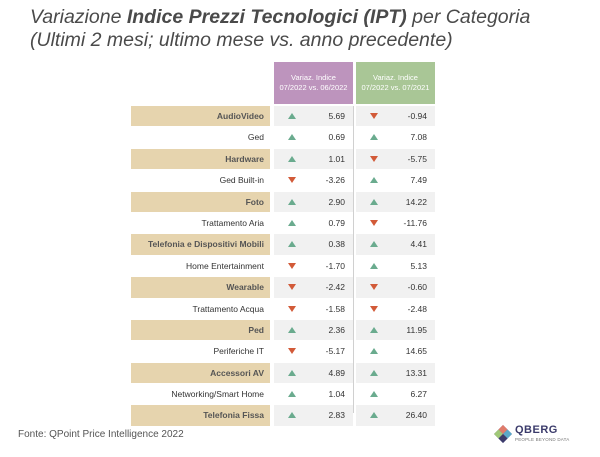 The height and width of the screenshot is (457, 600). What do you see at coordinates (415, 222) in the screenshot?
I see `yoy-value: -11.76` at bounding box center [415, 222].